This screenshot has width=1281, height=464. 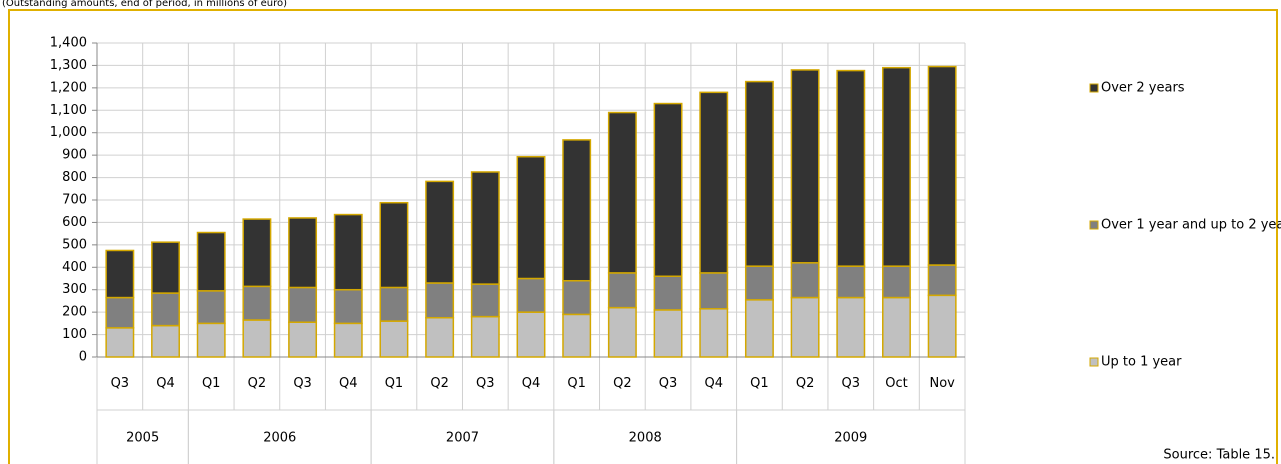 I want to click on x-group-label: 2007, so click(x=462, y=438).